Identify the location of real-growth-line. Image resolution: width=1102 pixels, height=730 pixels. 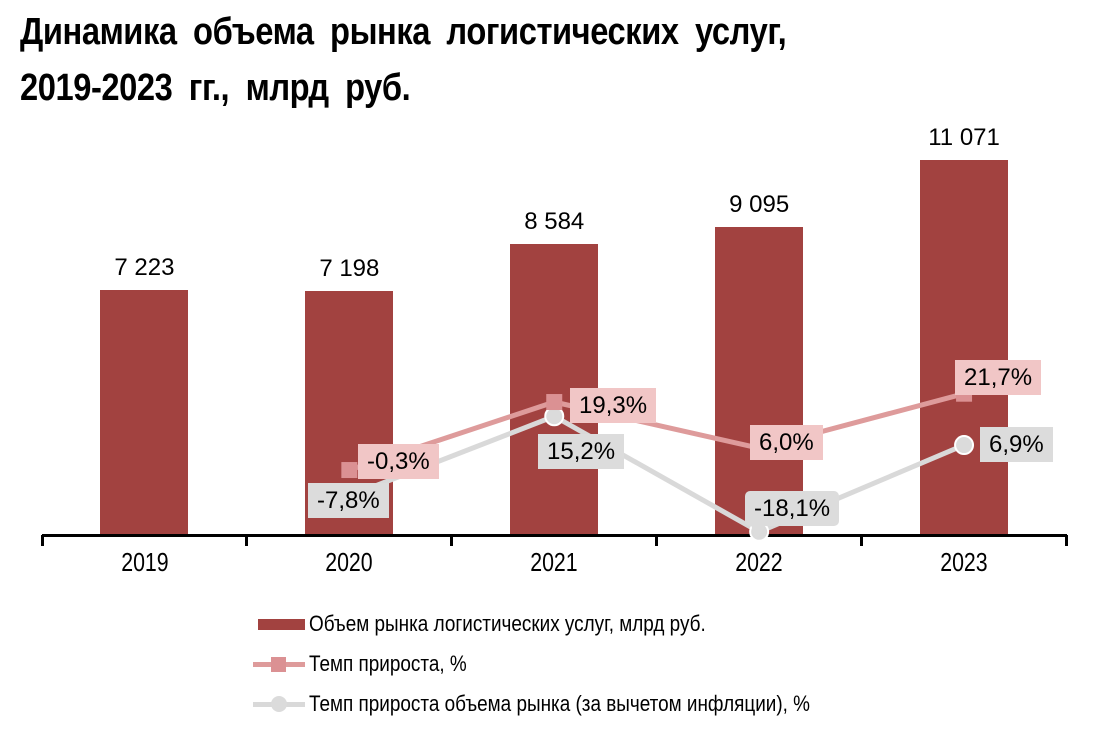
(657, 474).